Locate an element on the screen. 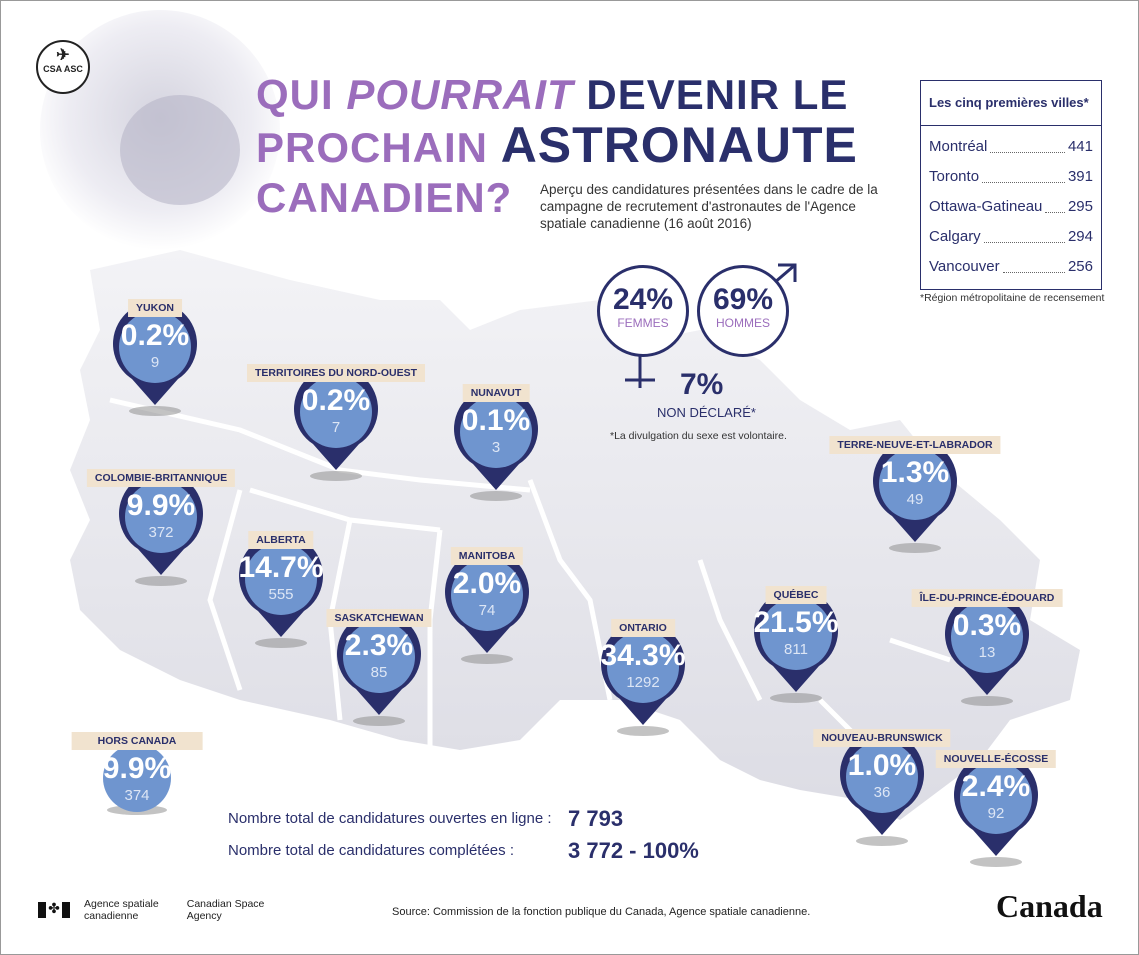 This screenshot has width=1139, height=955. total-completed-value: 3 772 - 100% is located at coordinates (633, 850).